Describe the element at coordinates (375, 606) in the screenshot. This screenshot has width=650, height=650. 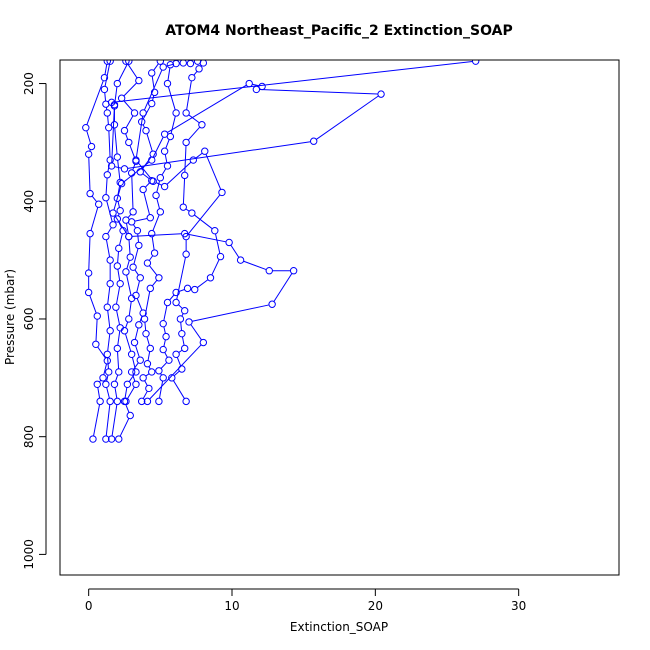
I see `x-tick-label: 20` at that location.